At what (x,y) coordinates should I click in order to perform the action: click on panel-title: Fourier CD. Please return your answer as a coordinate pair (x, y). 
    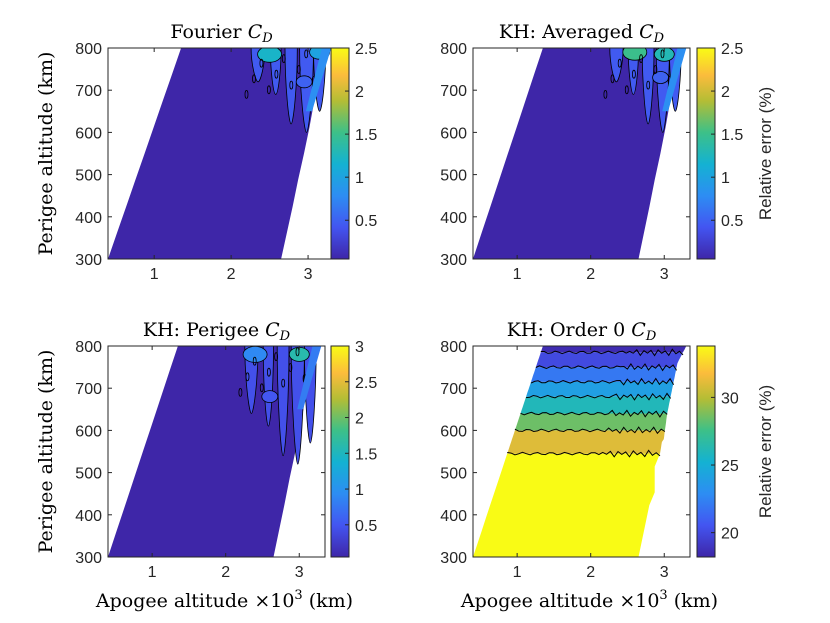
    Looking at the image, I should click on (221, 33).